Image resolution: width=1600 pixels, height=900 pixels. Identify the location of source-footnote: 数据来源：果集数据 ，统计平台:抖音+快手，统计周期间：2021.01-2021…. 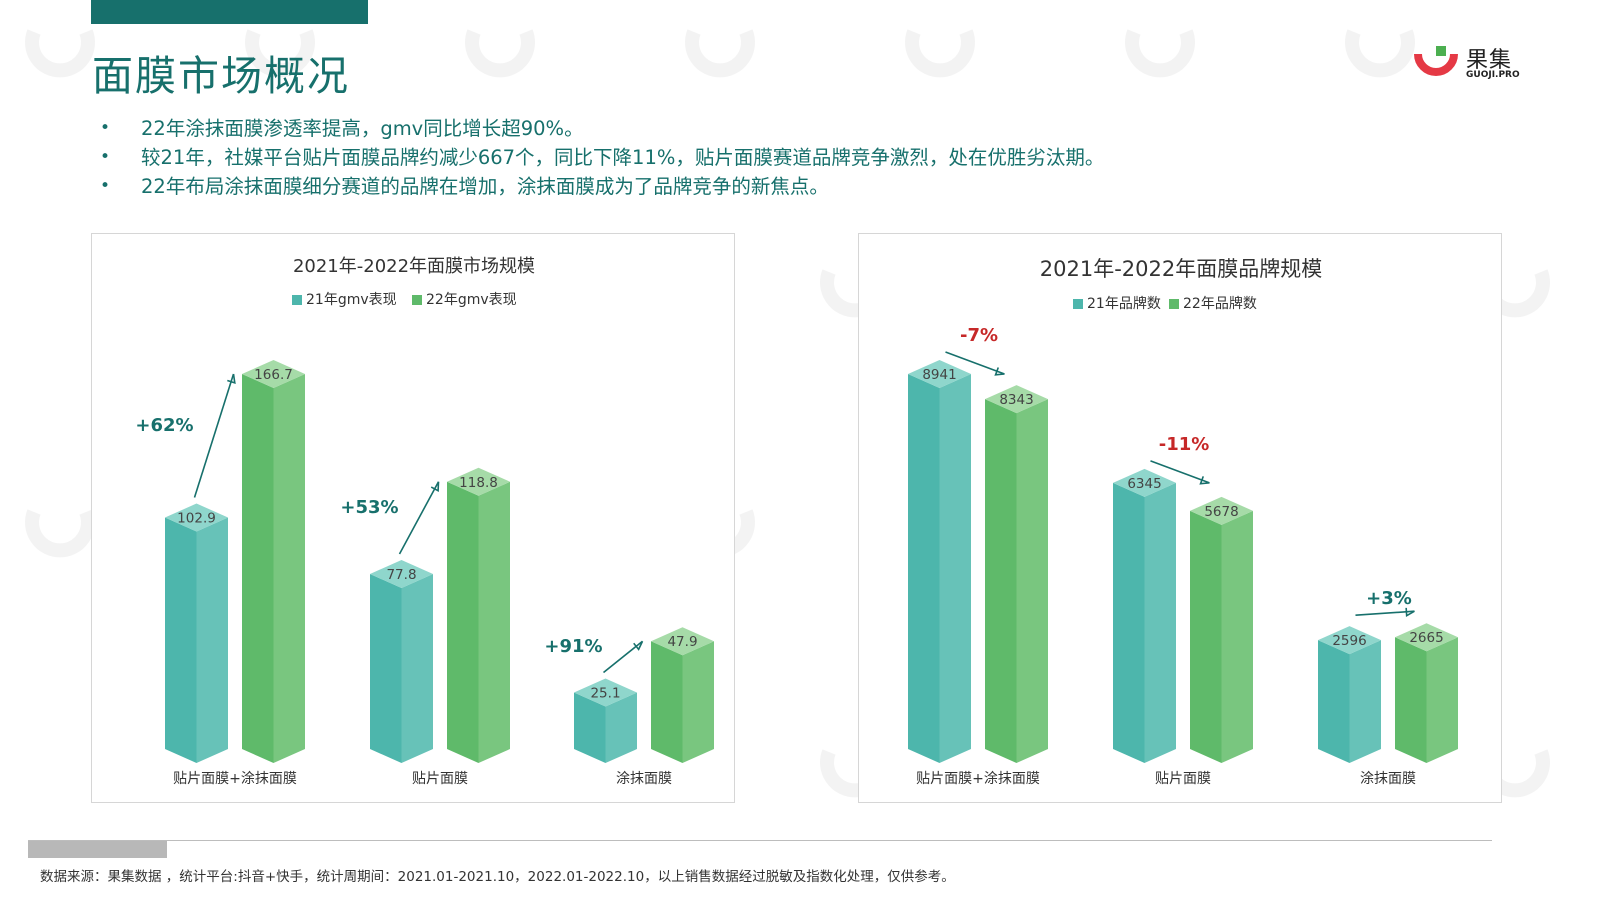
(497, 877).